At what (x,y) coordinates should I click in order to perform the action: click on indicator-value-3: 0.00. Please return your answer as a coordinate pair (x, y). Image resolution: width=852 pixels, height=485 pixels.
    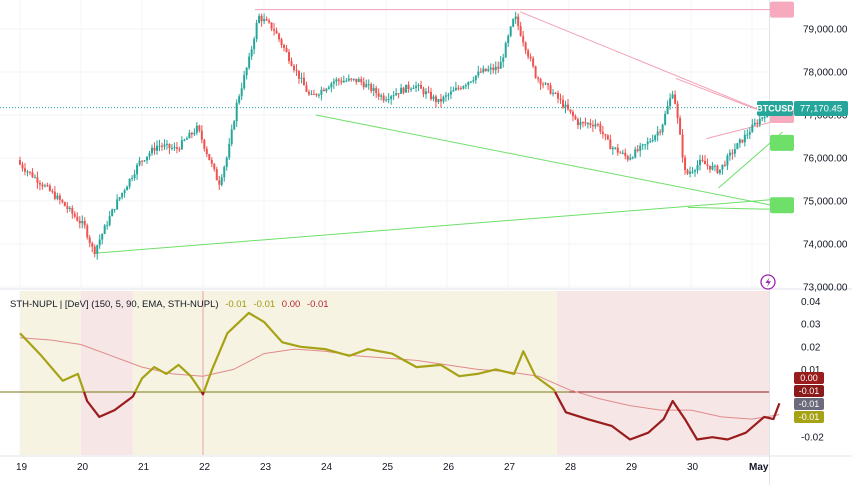
    Looking at the image, I should click on (291, 304).